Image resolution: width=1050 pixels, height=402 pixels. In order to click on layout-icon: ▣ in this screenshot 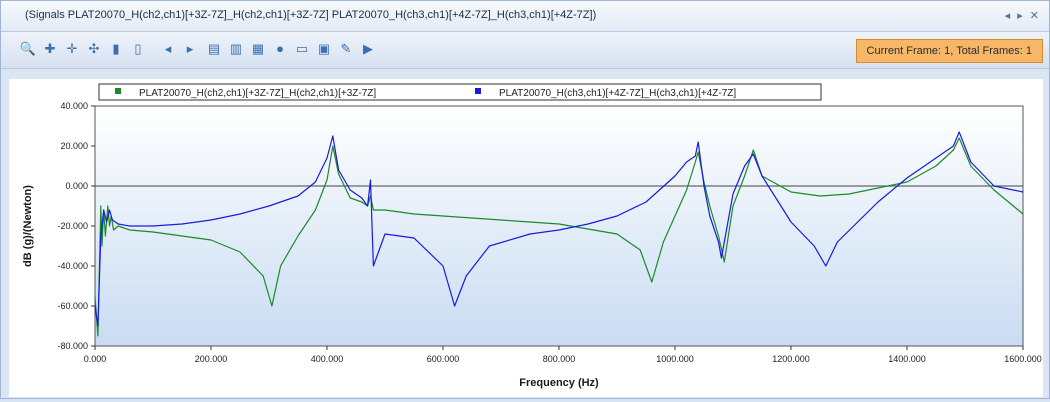, I will do `click(324, 48)`.